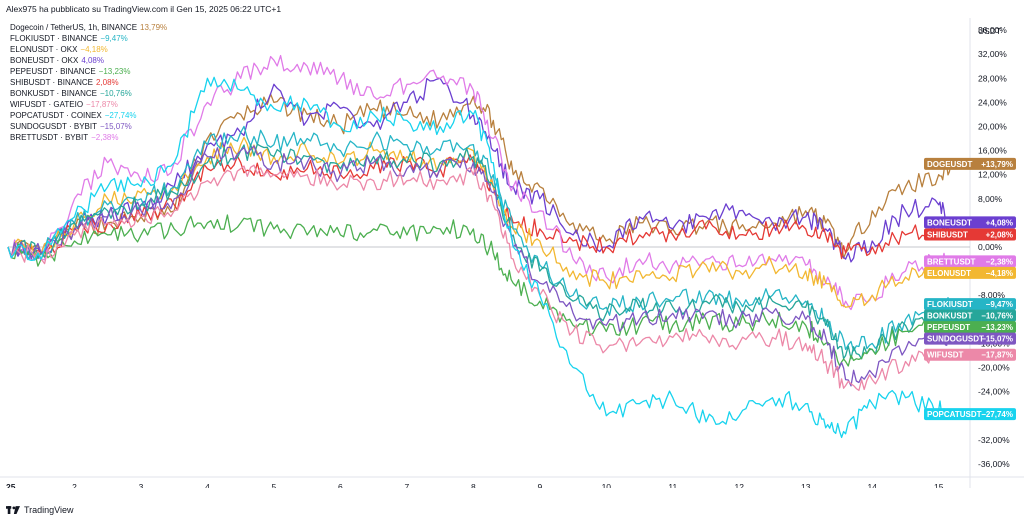 This screenshot has height=522, width=1024. I want to click on price-tag-value: −2,38%, so click(999, 261).